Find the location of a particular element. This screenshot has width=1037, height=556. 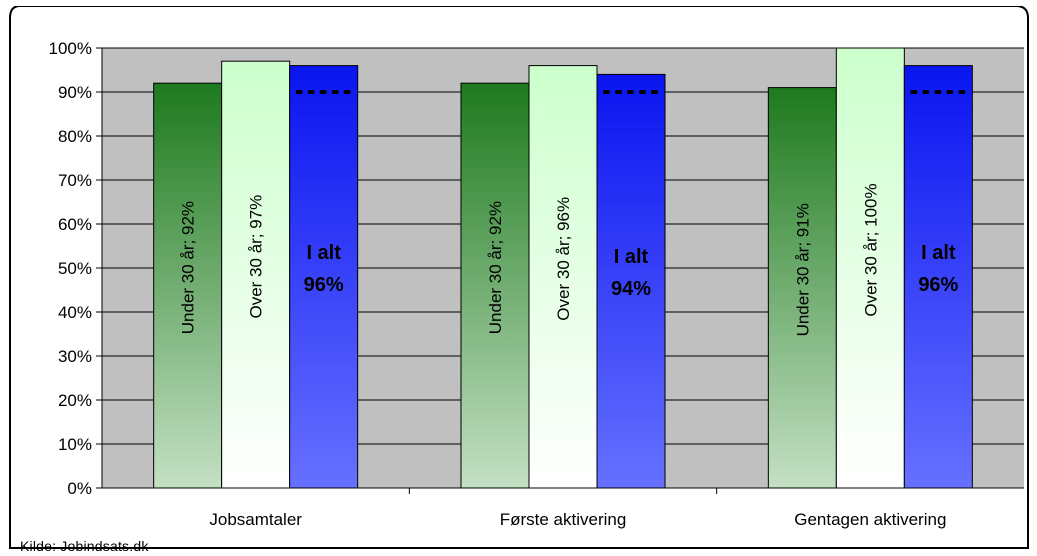

bar-data-label: Over 30 år; 96% is located at coordinates (563, 259).